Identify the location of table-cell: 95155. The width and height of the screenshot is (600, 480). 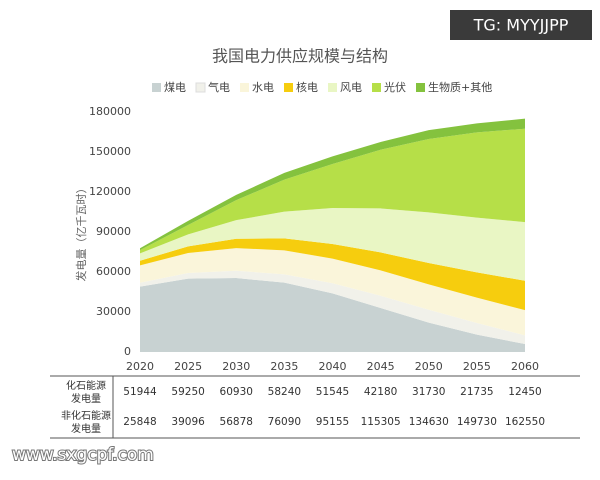
(332, 422).